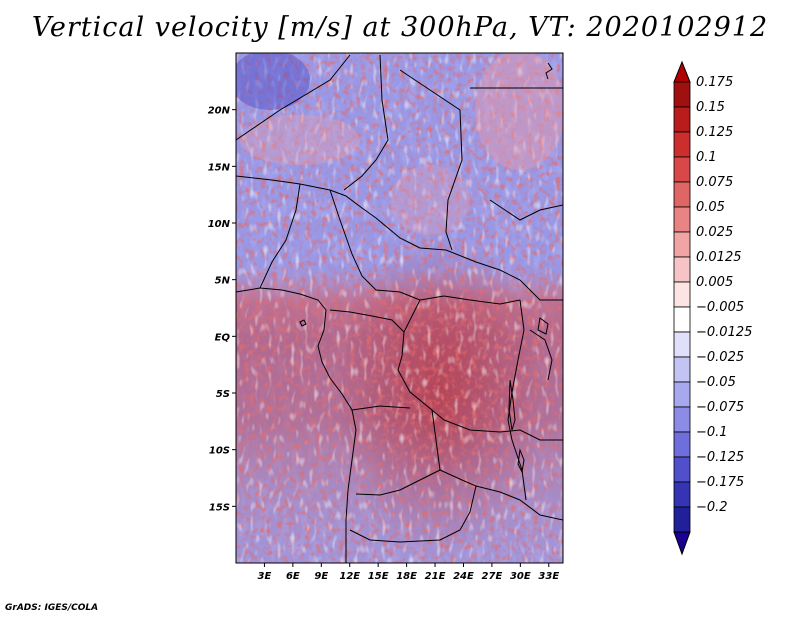  I want to click on lon-label: 15E, so click(378, 576).